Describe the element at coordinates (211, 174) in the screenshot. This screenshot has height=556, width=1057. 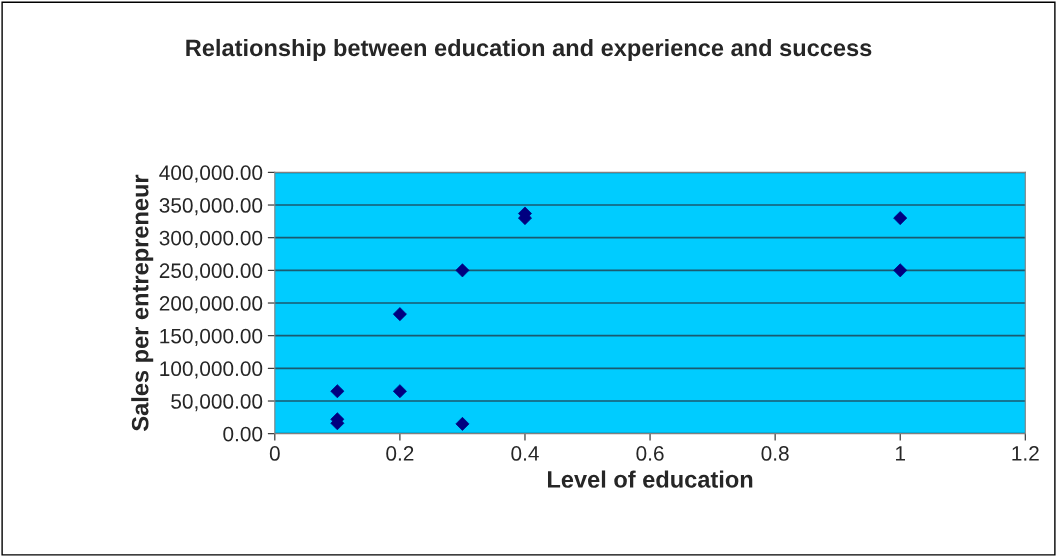
I see `y-tick-label: 400,000.00` at that location.